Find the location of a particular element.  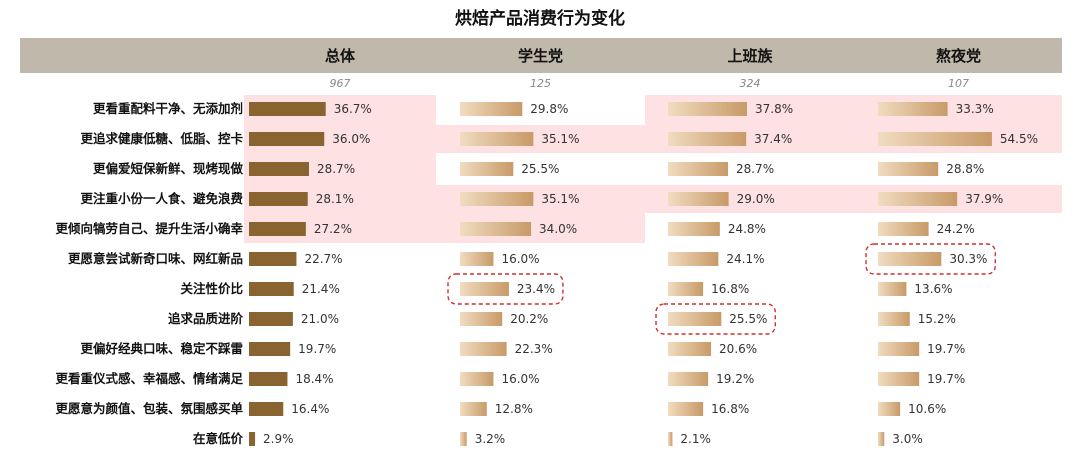

value-label: 15.2% is located at coordinates (937, 319).